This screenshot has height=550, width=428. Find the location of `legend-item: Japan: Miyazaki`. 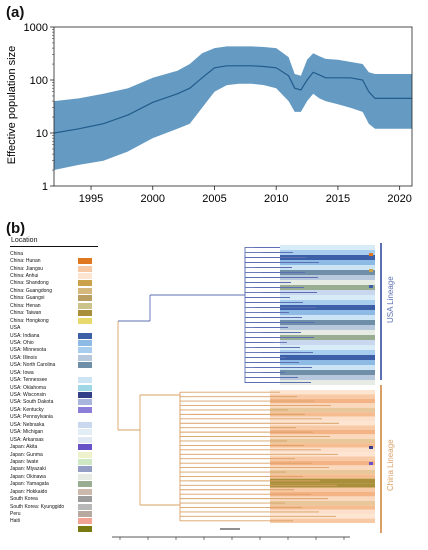

legend-item: Japan: Miyazaki is located at coordinates (58, 469).